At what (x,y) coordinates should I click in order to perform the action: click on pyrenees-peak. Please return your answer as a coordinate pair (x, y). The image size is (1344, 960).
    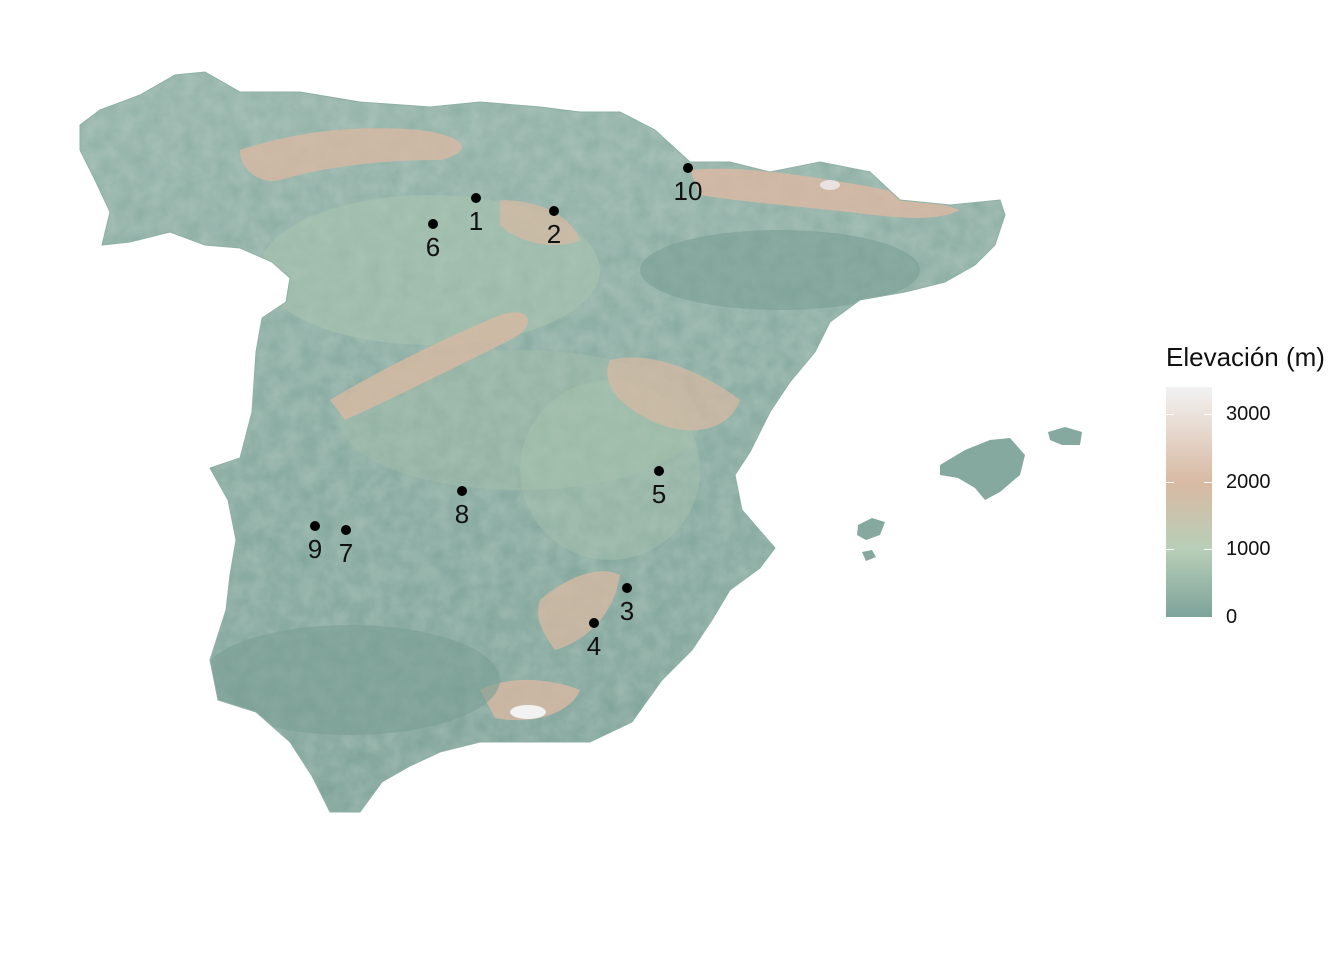
    Looking at the image, I should click on (830, 185).